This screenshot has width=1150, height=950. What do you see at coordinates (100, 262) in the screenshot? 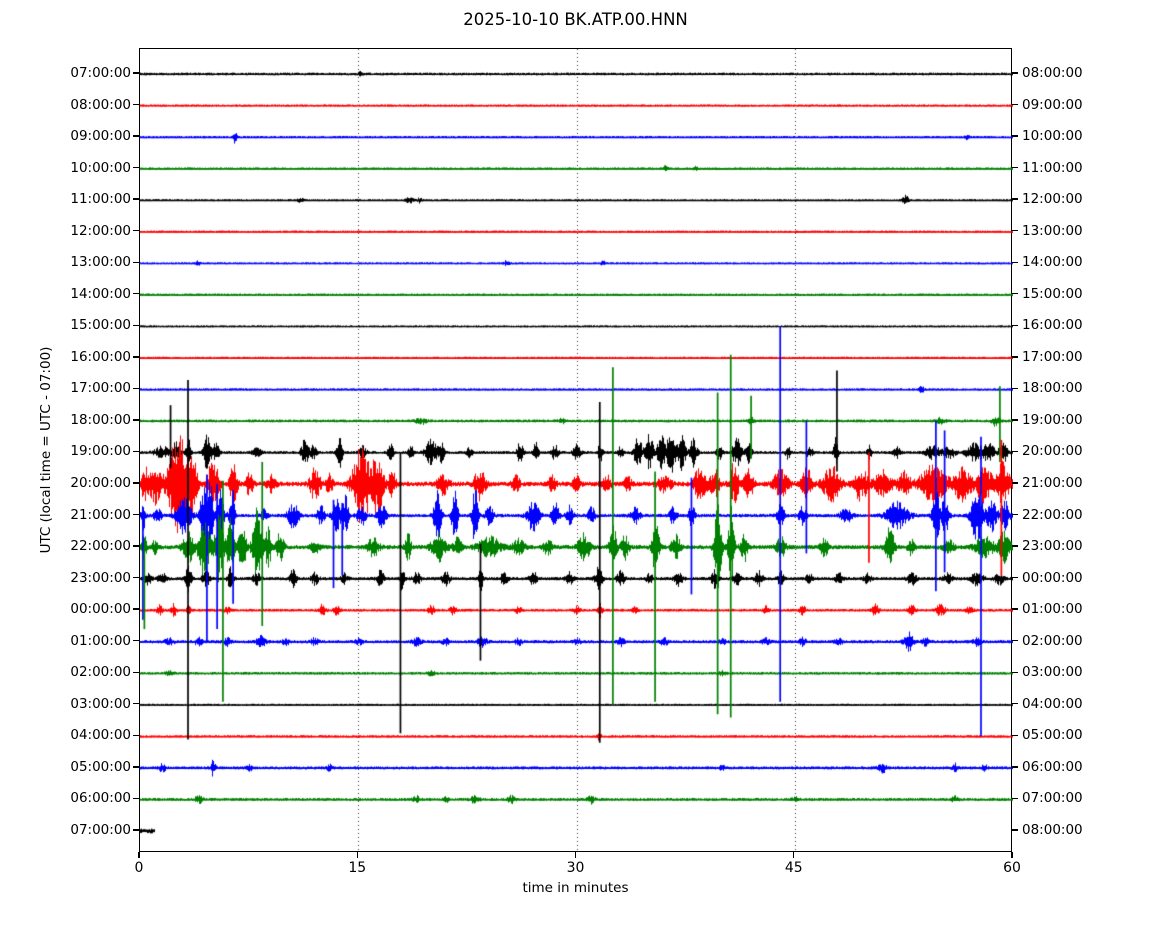
I see `left-time-label: 13:00:00` at bounding box center [100, 262].